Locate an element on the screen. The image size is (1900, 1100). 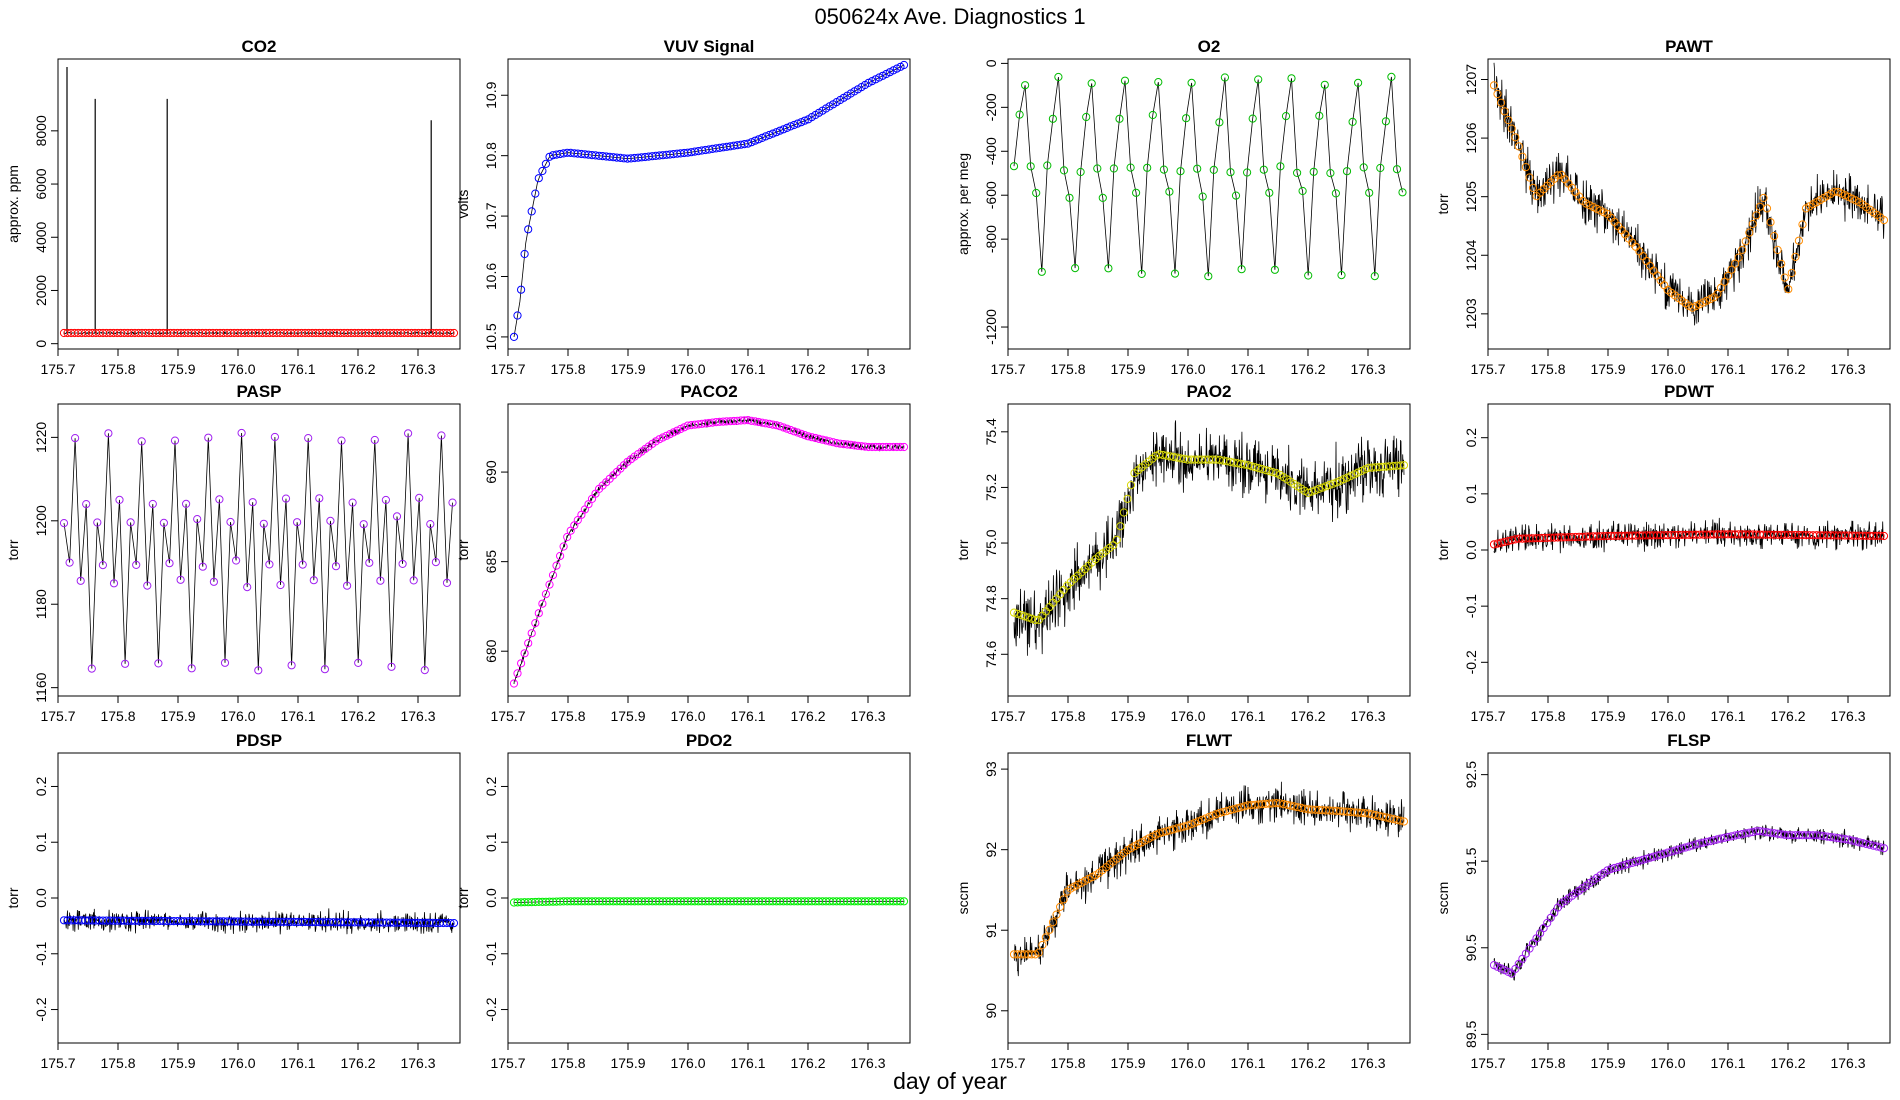
y-tick-label: 0.0 is located at coordinates (41, 898).